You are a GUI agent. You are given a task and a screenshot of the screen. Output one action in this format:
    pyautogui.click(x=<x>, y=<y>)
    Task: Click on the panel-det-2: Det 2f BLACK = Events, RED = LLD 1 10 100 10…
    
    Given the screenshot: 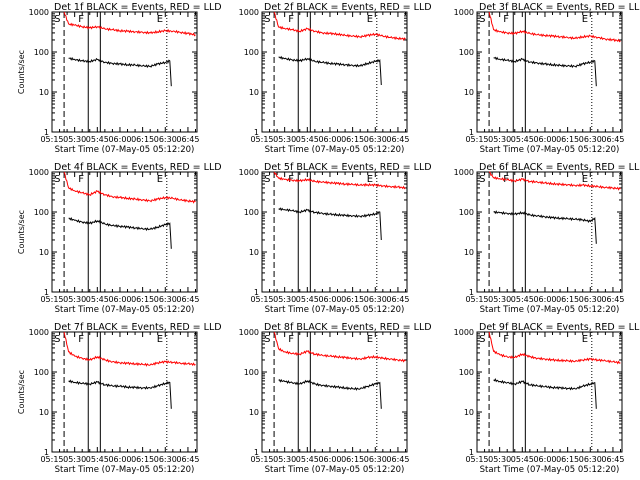 What is the action you would take?
    pyautogui.click(x=335, y=78)
    